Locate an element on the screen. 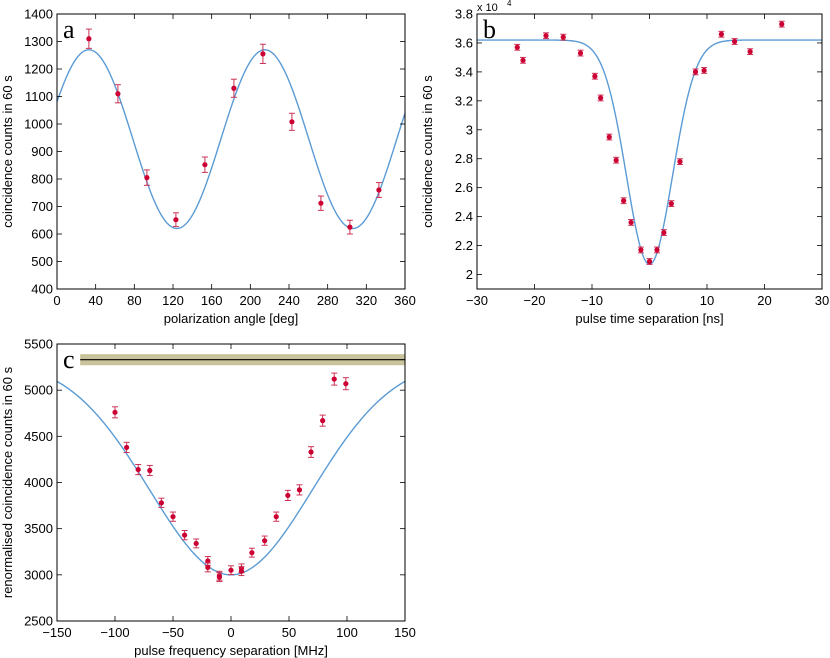 The image size is (830, 658). y-tick-label: 1100 is located at coordinates (39, 96).